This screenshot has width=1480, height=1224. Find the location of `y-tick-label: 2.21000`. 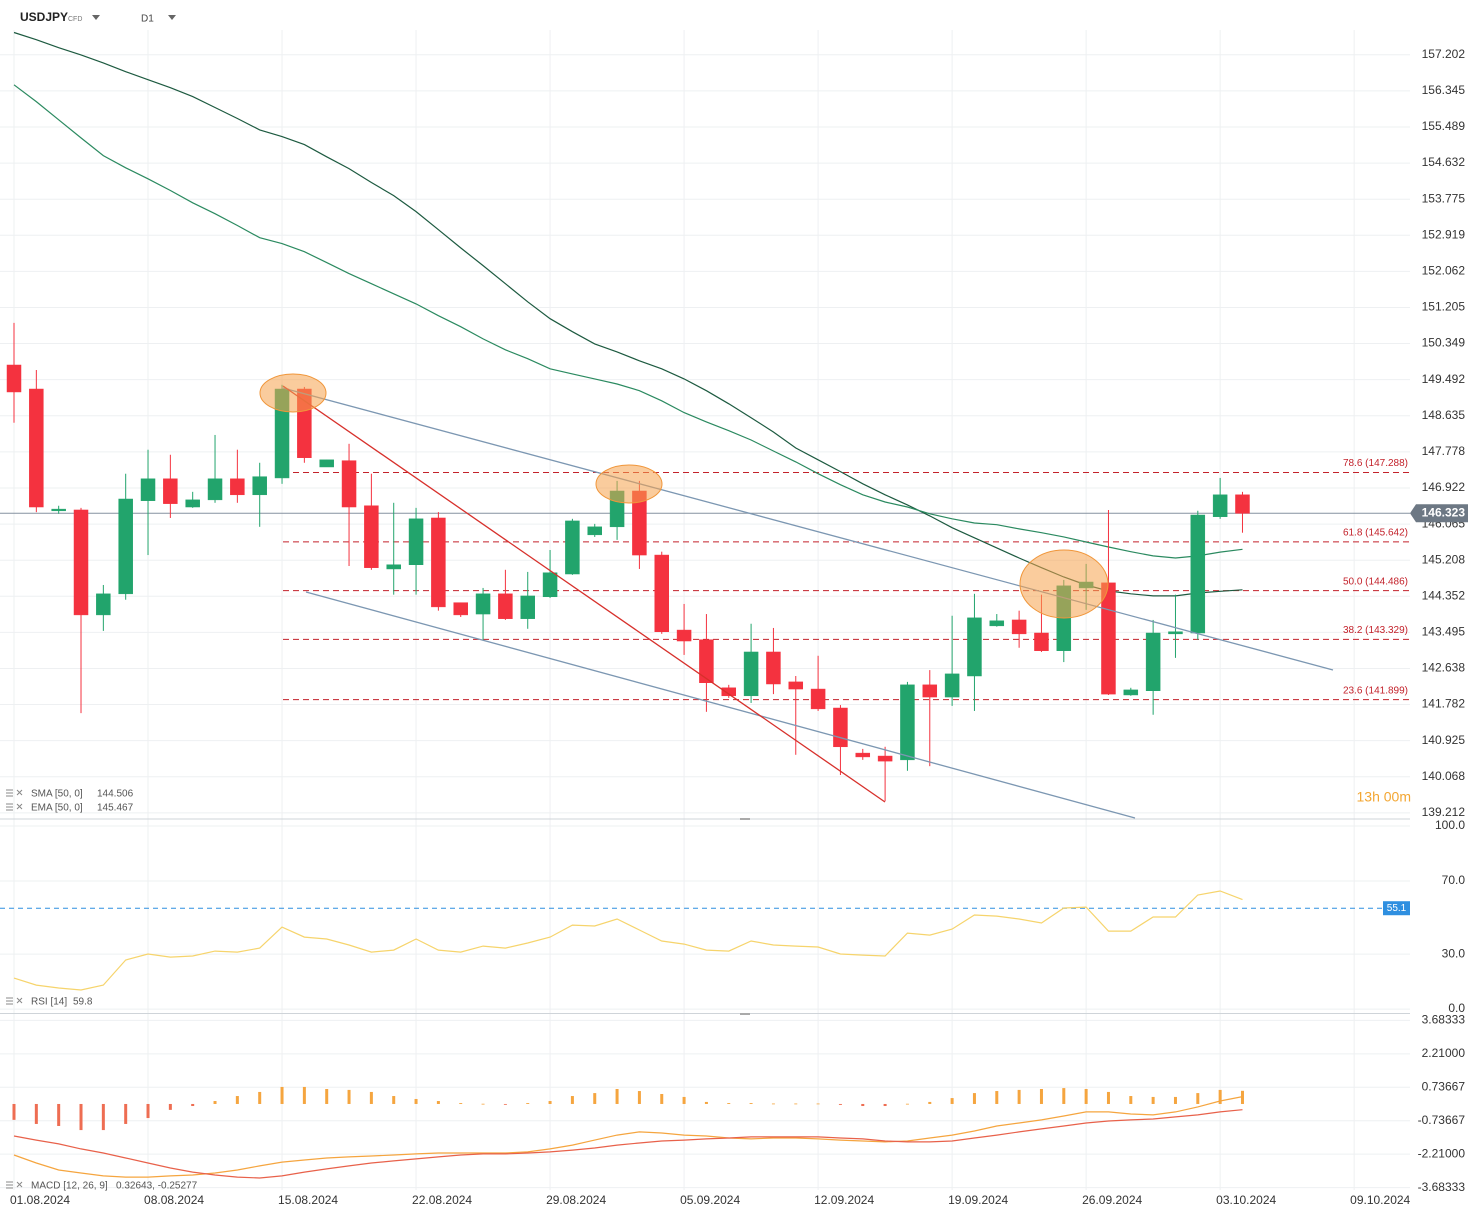

y-tick-label: 2.21000 is located at coordinates (1444, 1053).